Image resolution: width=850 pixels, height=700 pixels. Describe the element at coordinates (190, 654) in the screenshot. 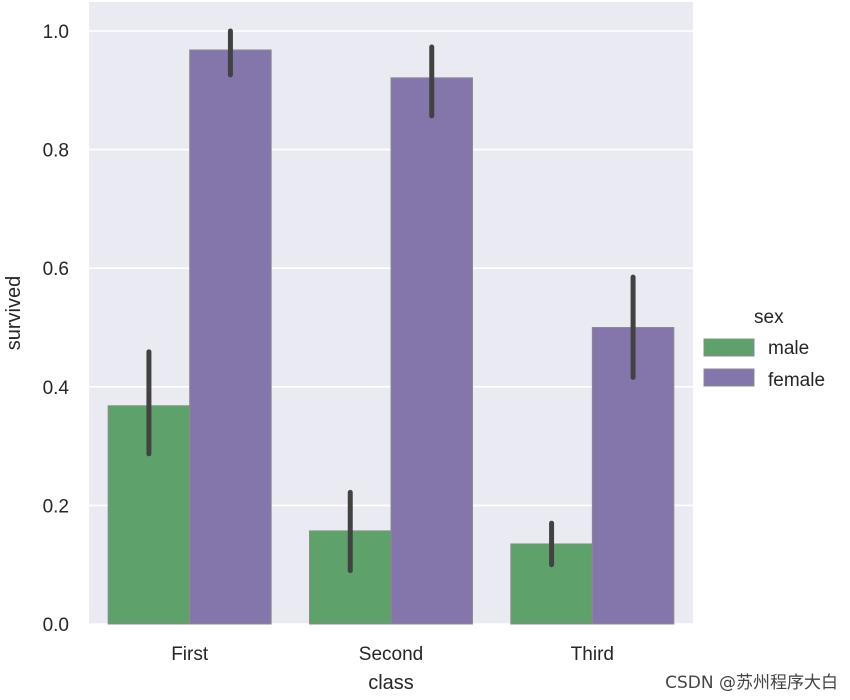

I see `x-tick-label: First` at that location.